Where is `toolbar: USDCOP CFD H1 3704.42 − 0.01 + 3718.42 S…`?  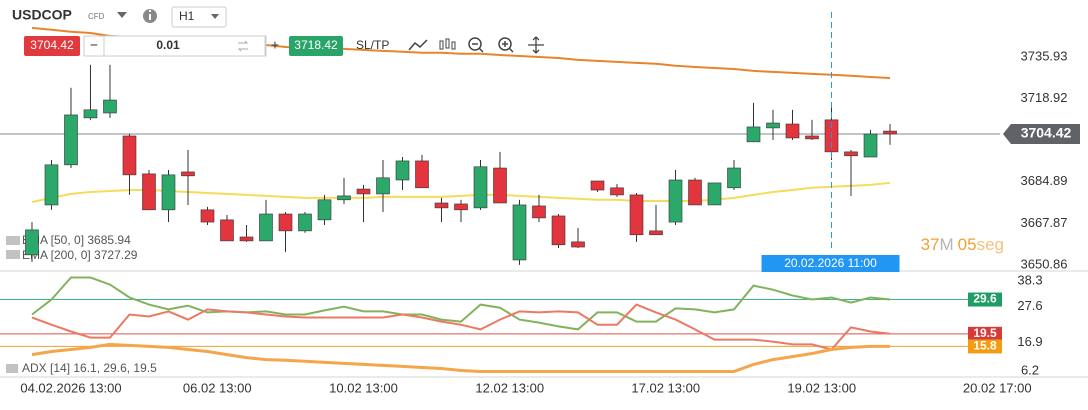 toolbar: USDCOP CFD H1 3704.42 − 0.01 + 3718.42 S… is located at coordinates (278, 31).